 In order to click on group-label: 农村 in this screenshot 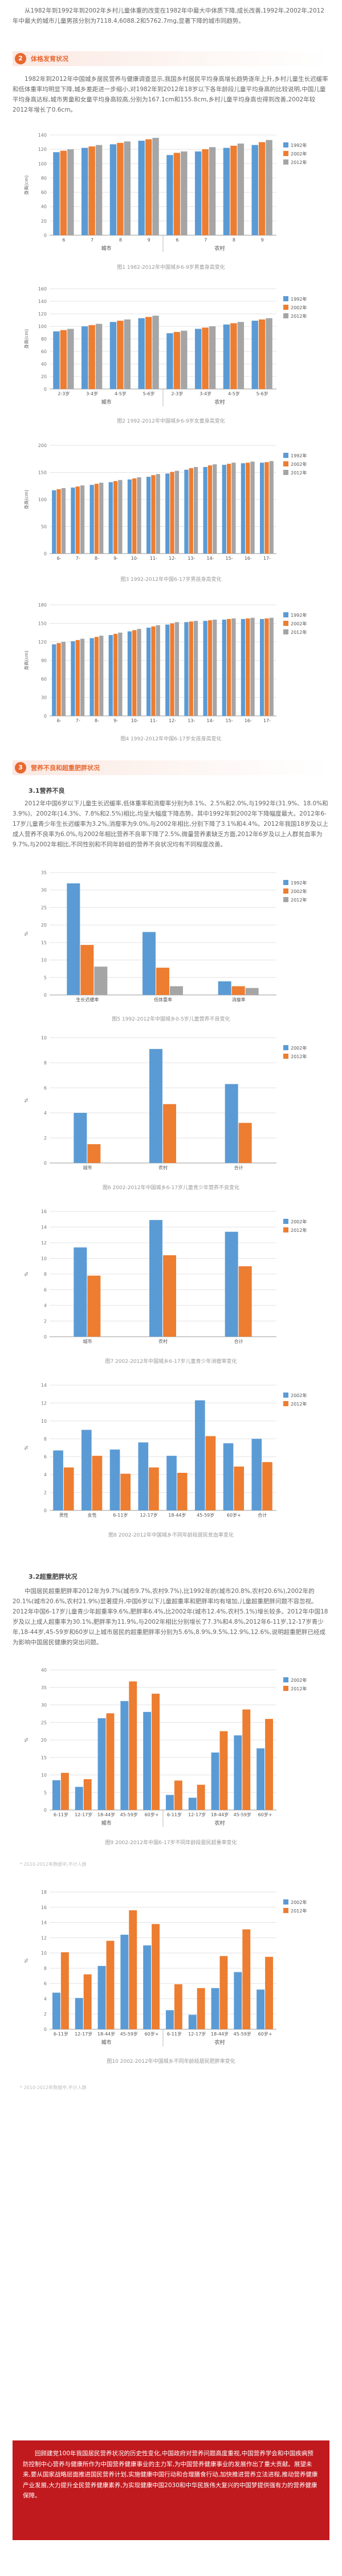, I will do `click(219, 249)`.